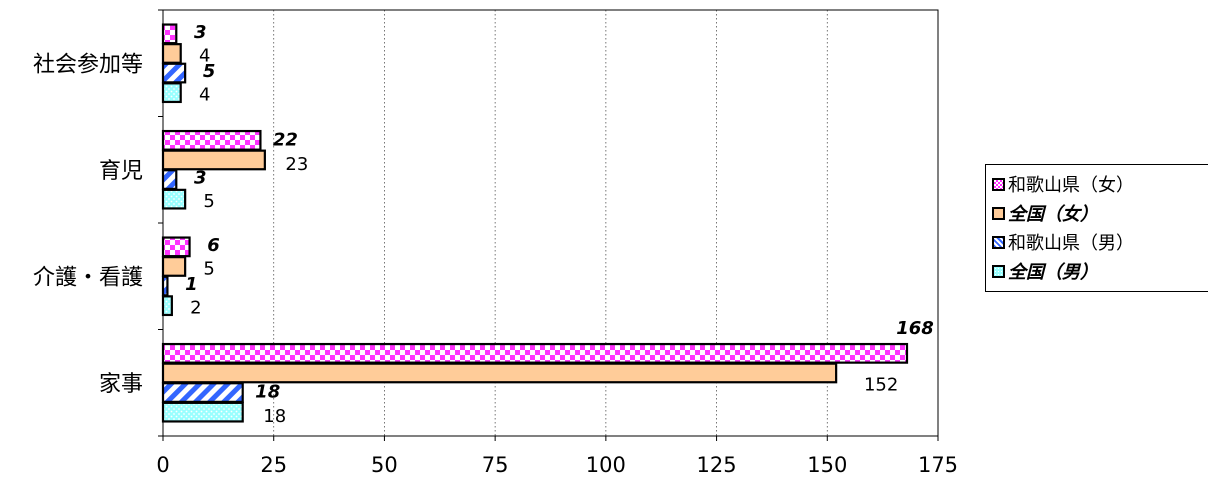  Describe the element at coordinates (384, 465) in the screenshot. I see `x-tick-label: 50` at that location.